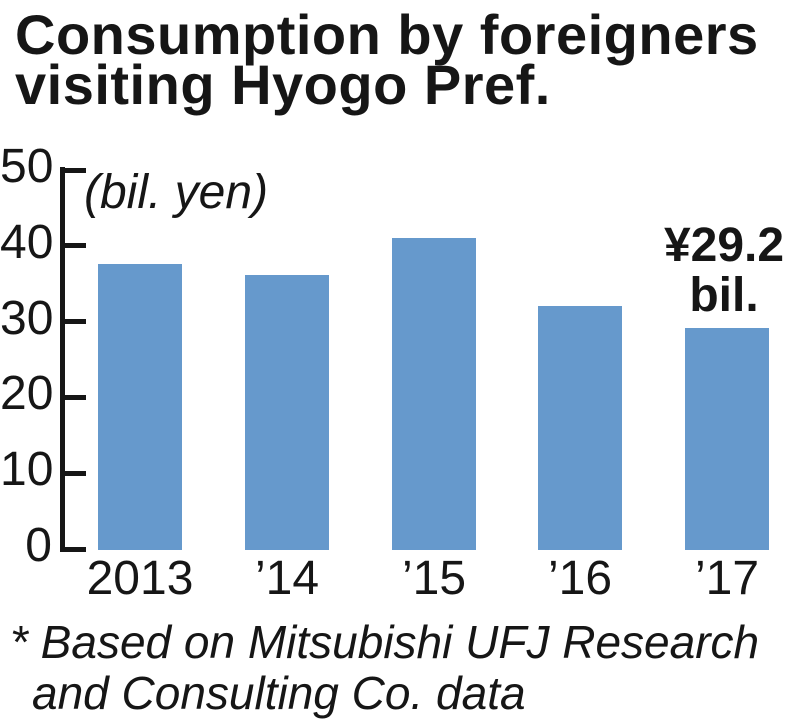  What do you see at coordinates (387, 34) in the screenshot?
I see `chart-title-line1: Consumption by foreigners` at bounding box center [387, 34].